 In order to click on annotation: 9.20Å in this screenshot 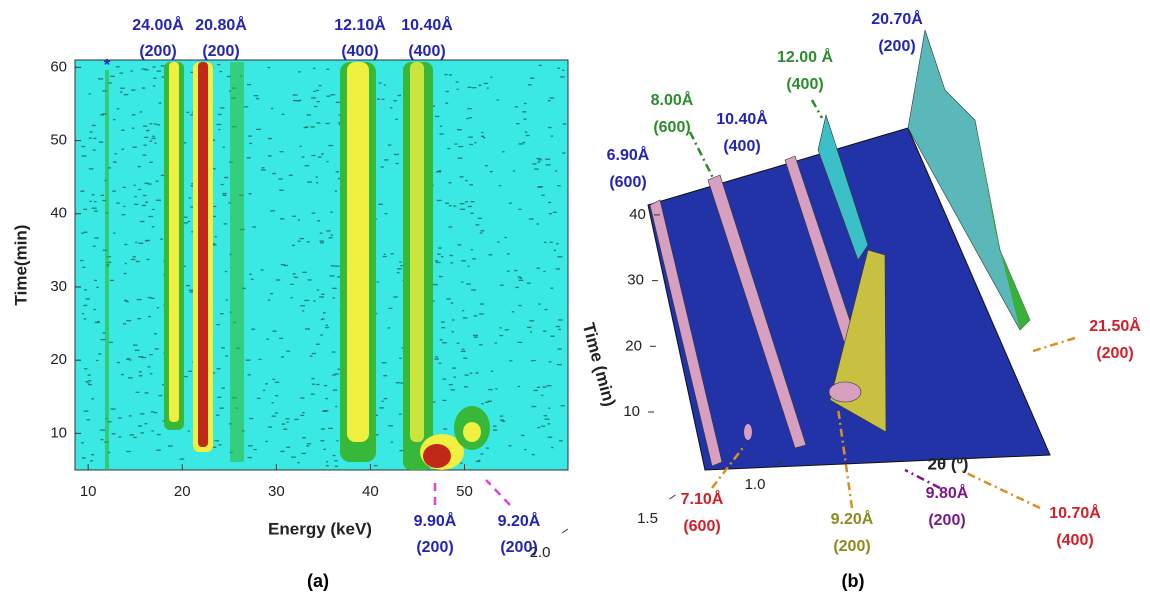, I will do `click(519, 520)`.